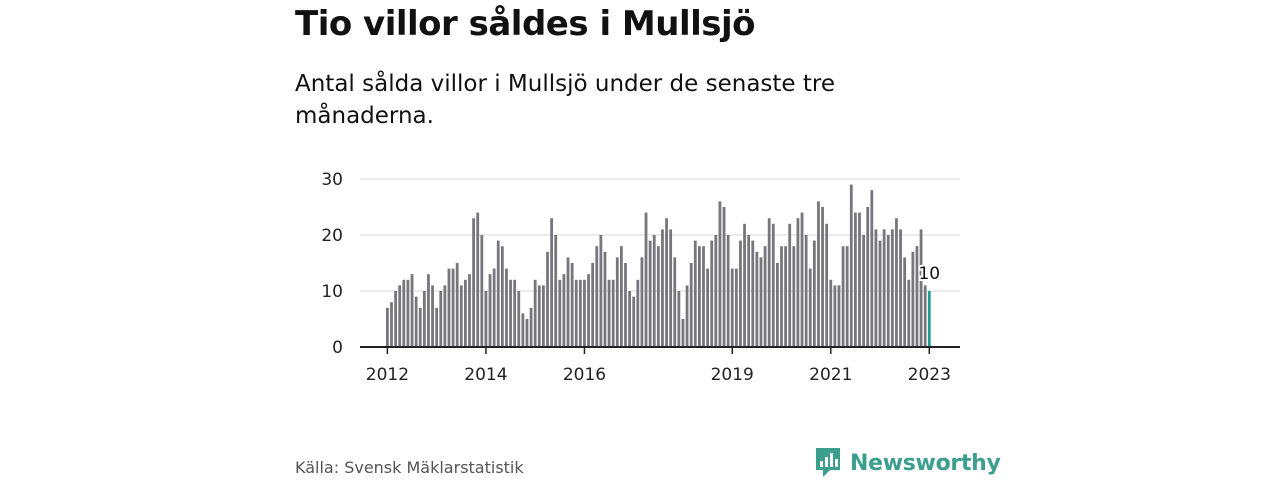 The height and width of the screenshot is (480, 1280). Describe the element at coordinates (584, 375) in the screenshot. I see `x-tick-label-2016: 2016` at that location.